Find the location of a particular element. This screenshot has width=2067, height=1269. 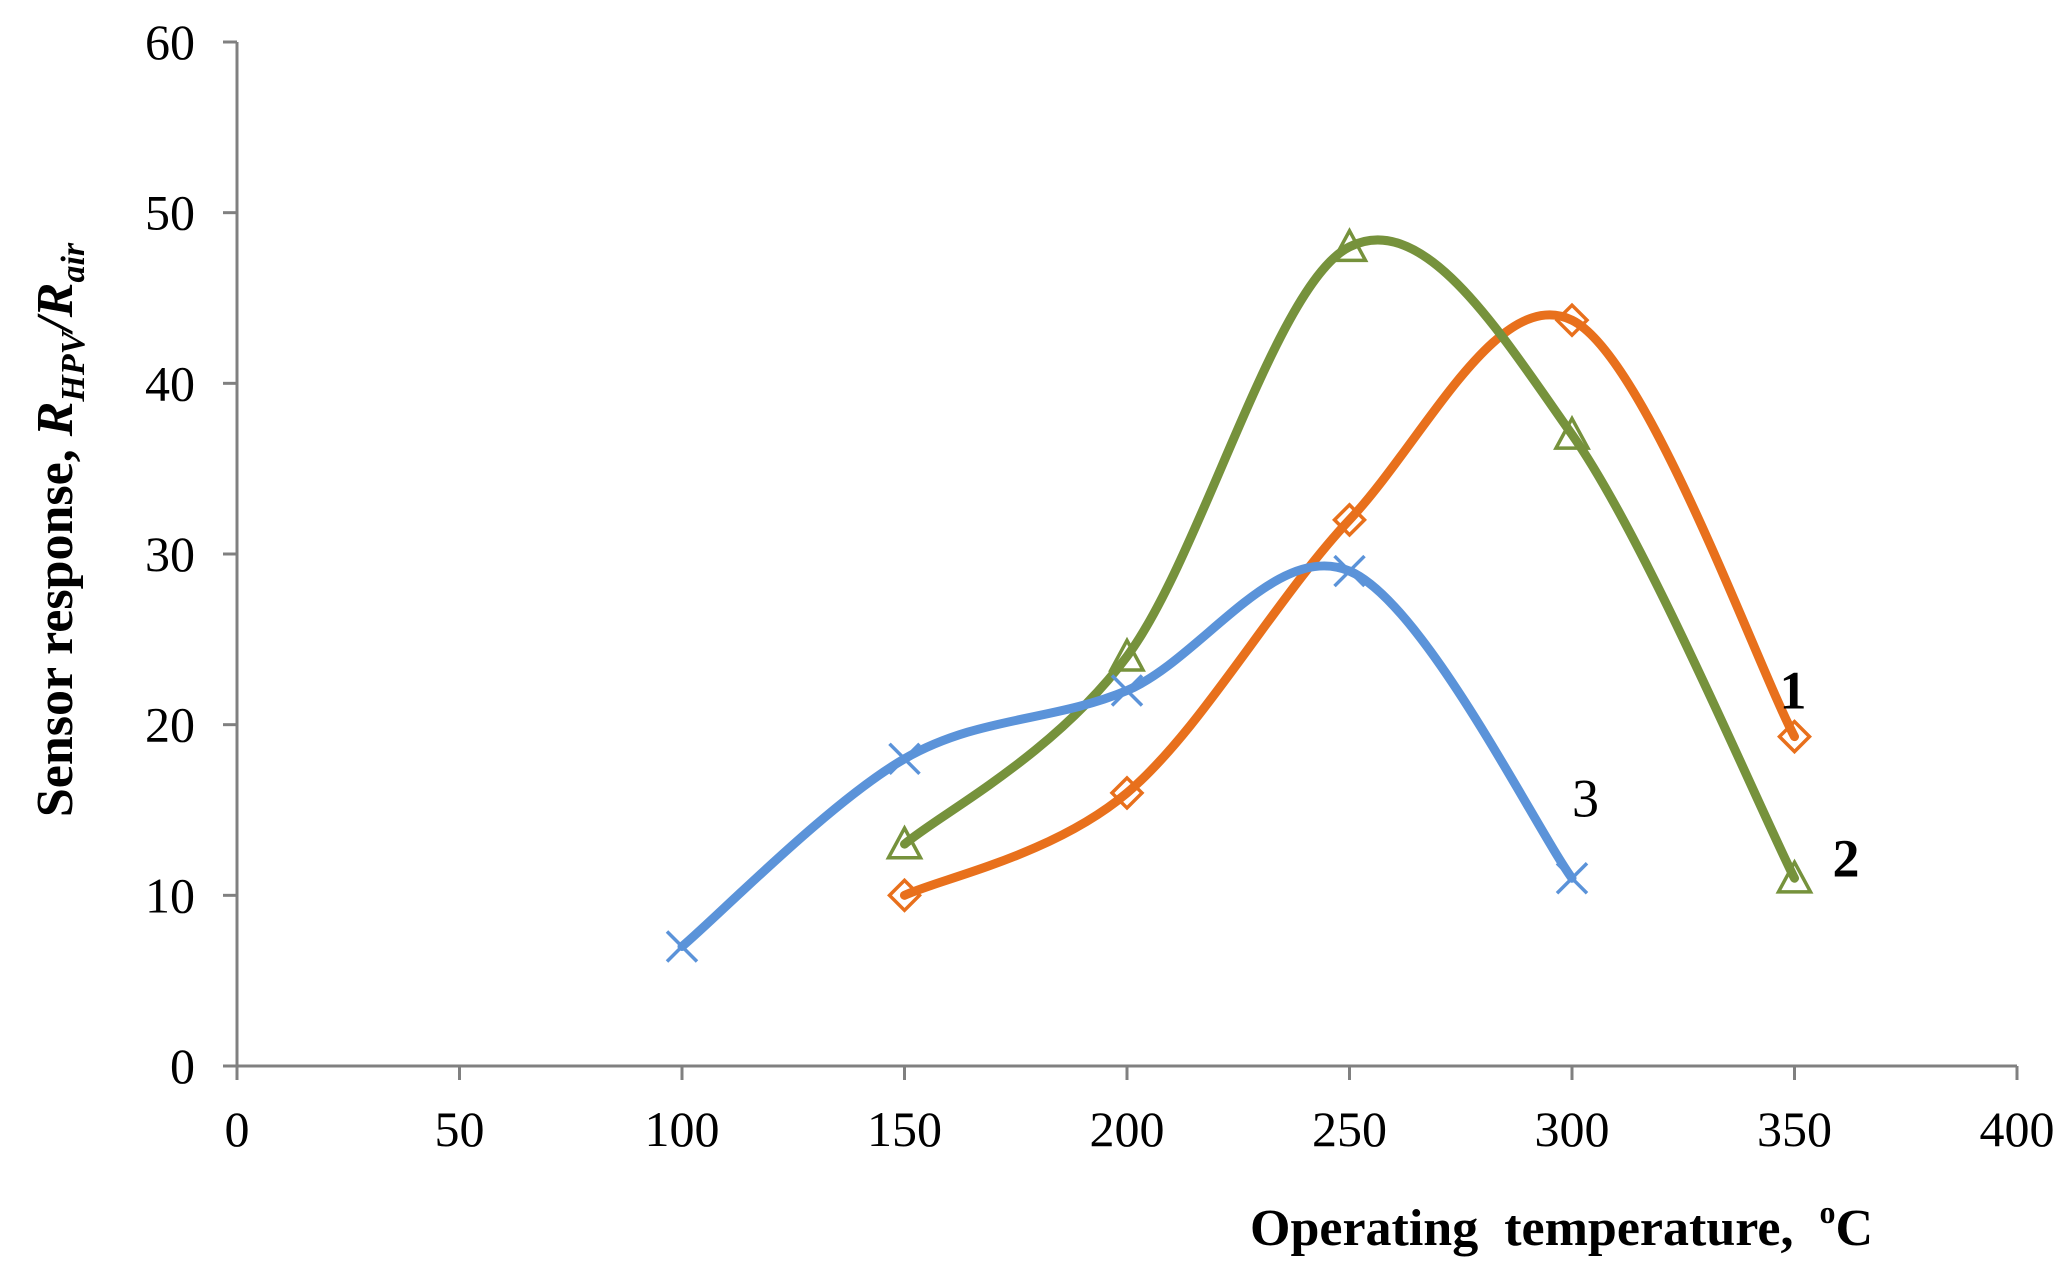

x-ticks: 0 50 100 150 200 250 300 350 400 is located at coordinates (1140, 1111).